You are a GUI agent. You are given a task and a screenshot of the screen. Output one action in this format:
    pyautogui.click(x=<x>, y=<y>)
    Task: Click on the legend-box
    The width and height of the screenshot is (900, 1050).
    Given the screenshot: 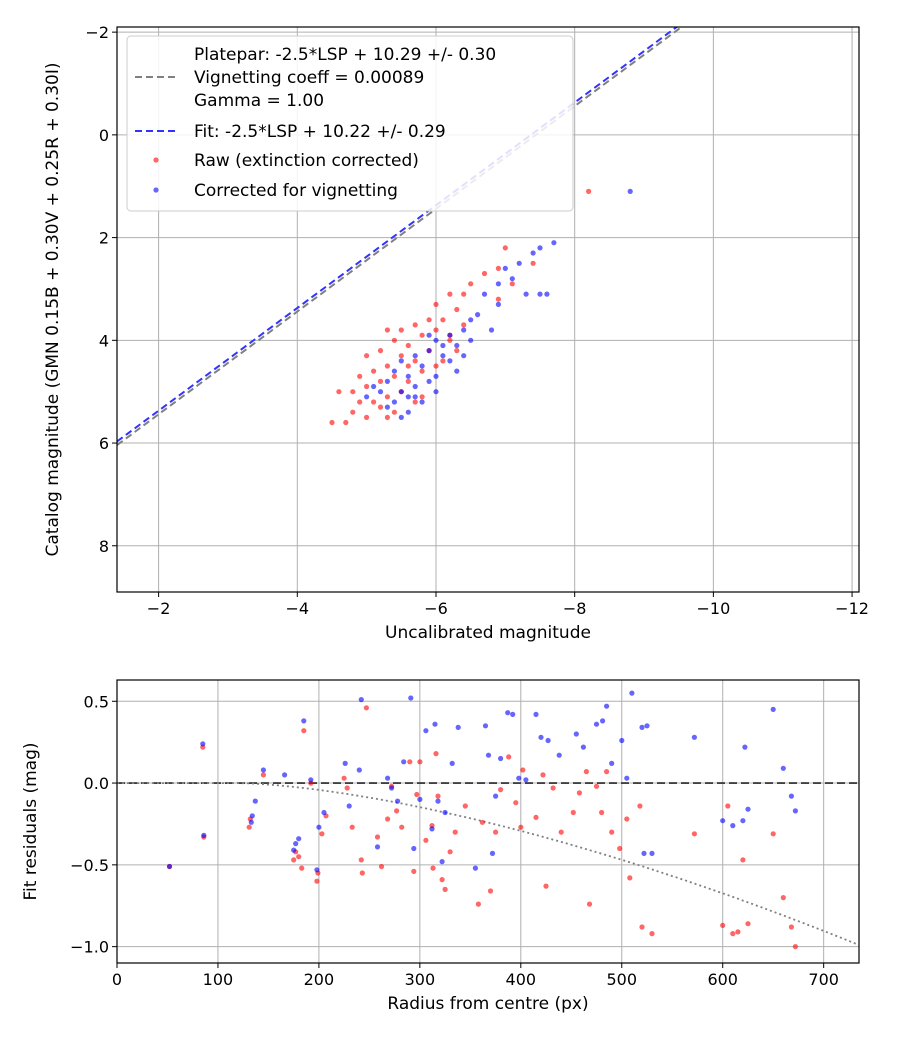 What is the action you would take?
    pyautogui.click(x=350, y=123)
    